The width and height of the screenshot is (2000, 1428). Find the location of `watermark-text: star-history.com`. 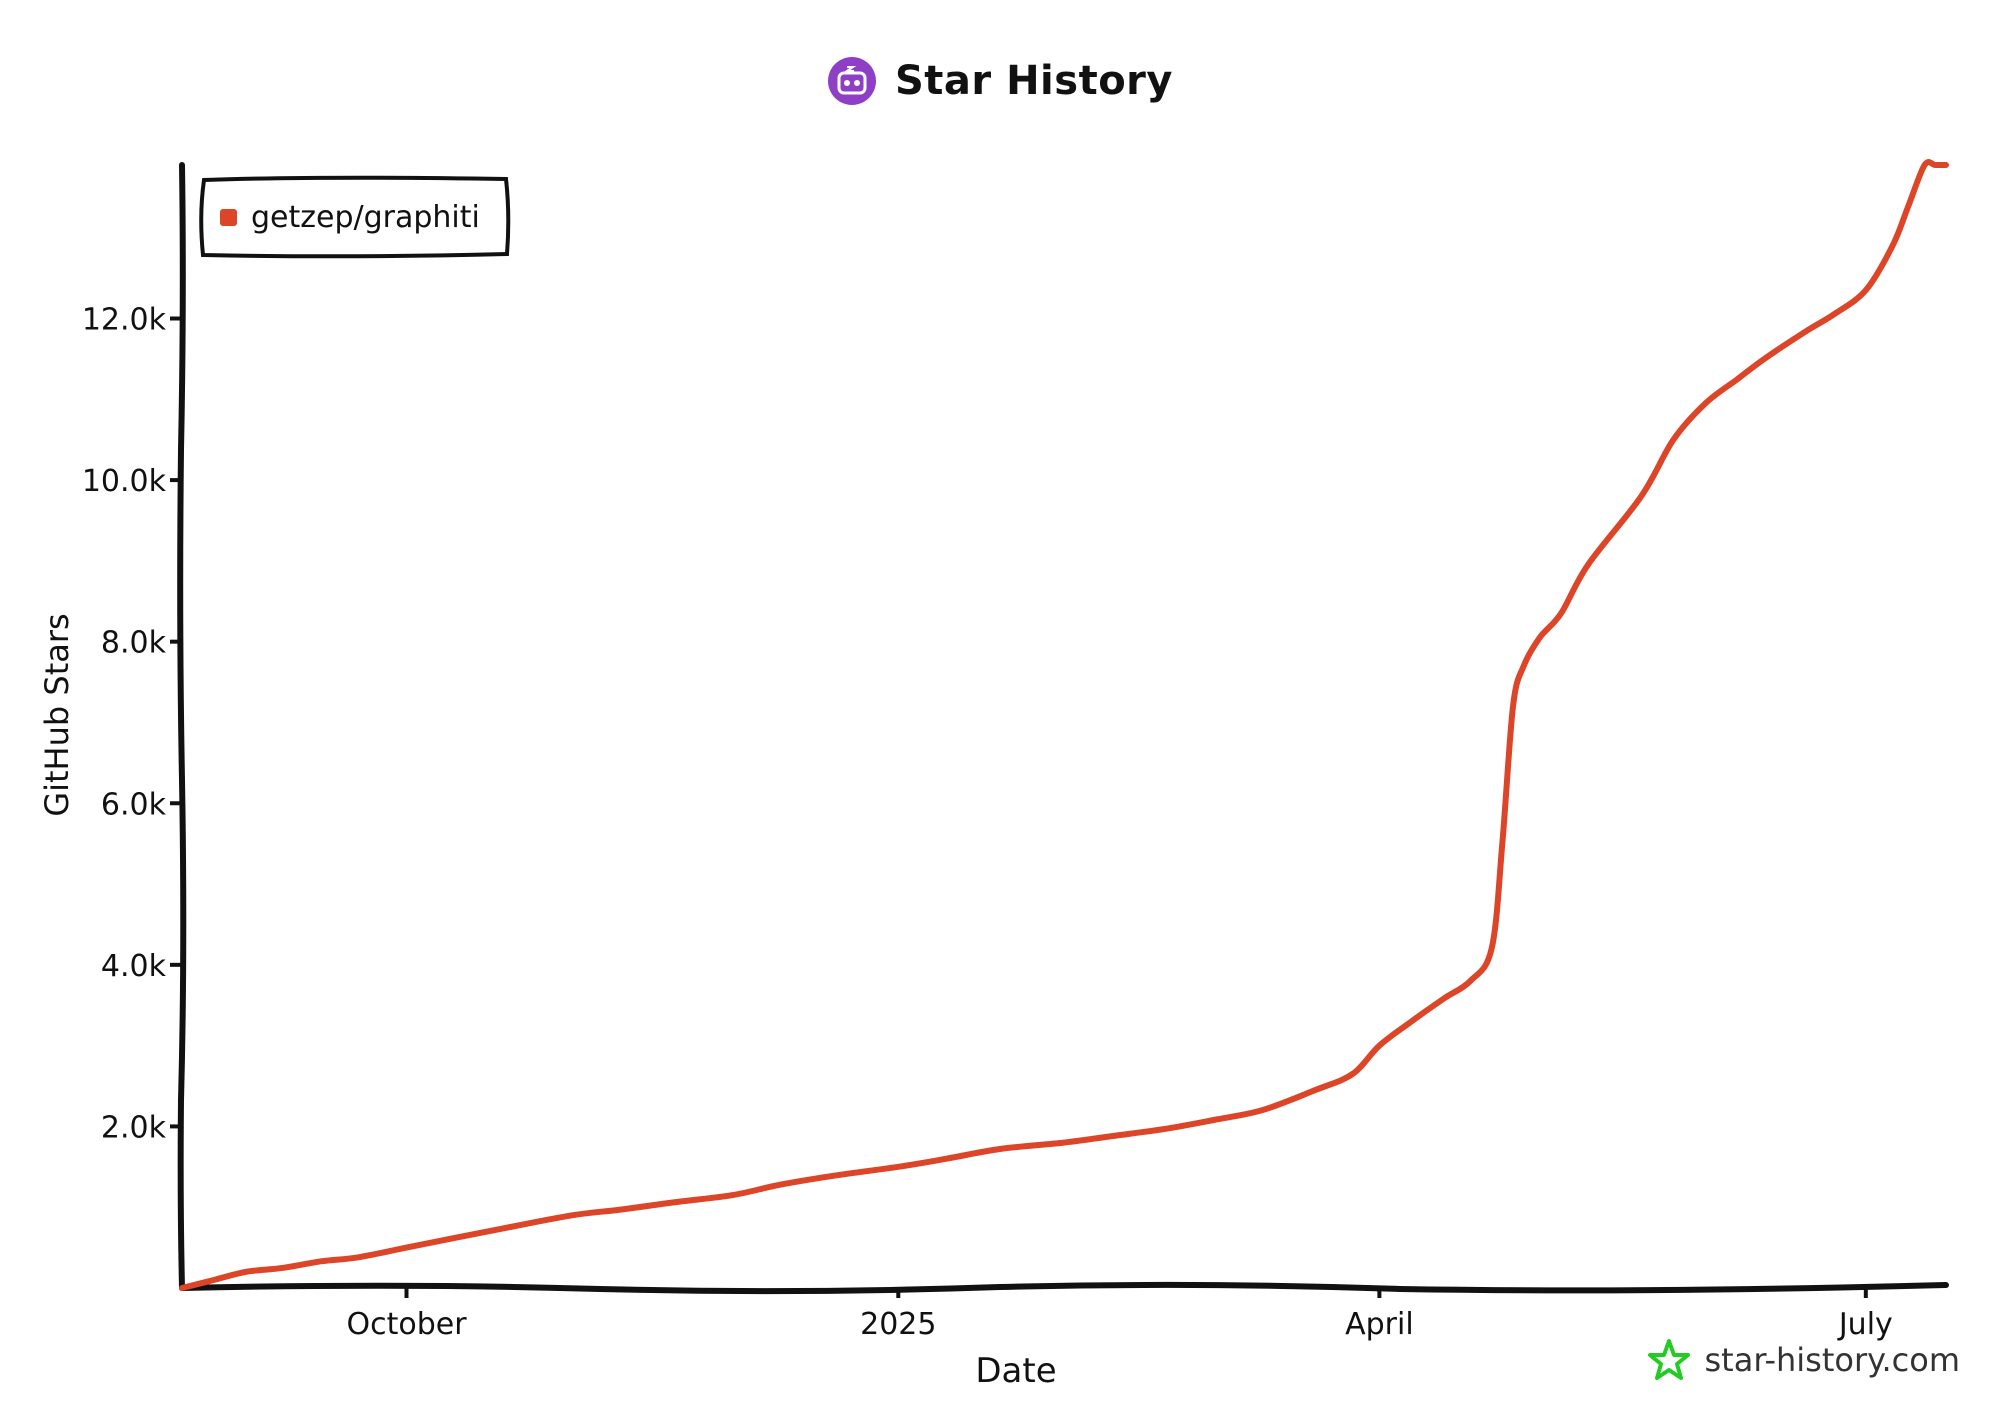

watermark-text: star-history.com is located at coordinates (1832, 1360).